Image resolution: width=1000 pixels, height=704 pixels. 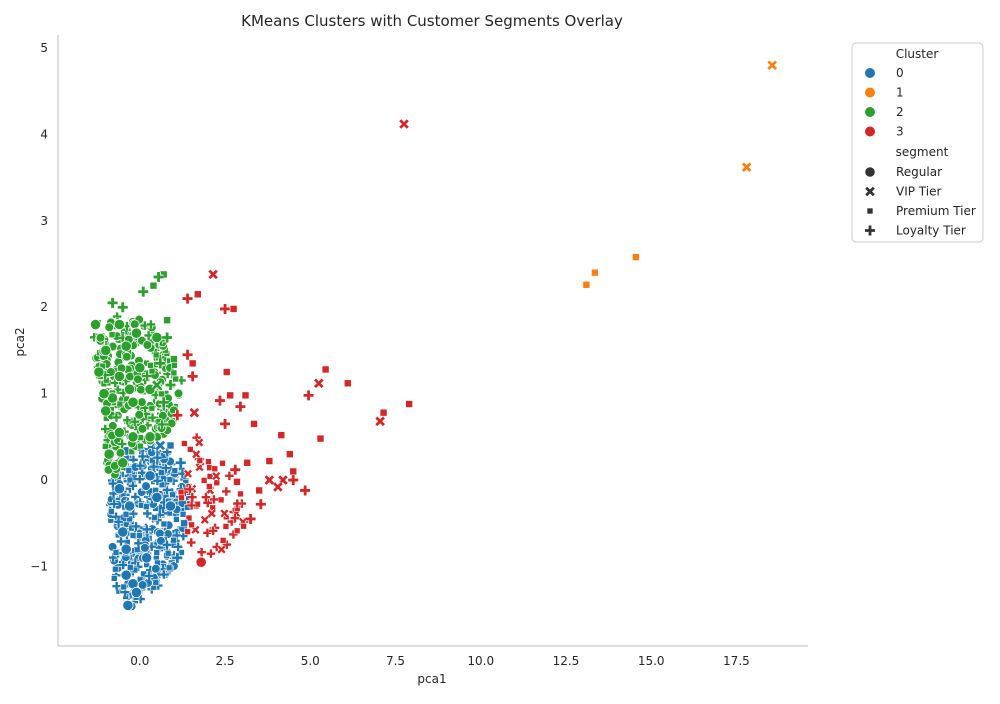 I want to click on x-tick-label: 7.5, so click(x=395, y=661).